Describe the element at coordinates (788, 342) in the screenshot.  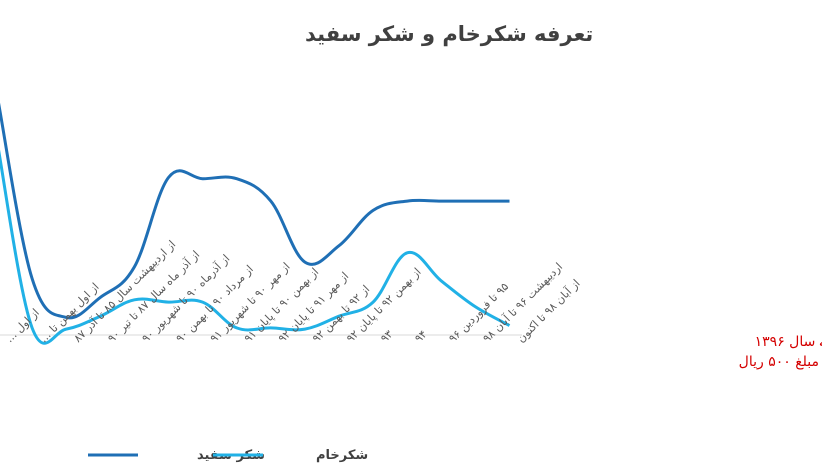
I see `side-note-line-1: ے سال ۱۳۹۶` at that location.